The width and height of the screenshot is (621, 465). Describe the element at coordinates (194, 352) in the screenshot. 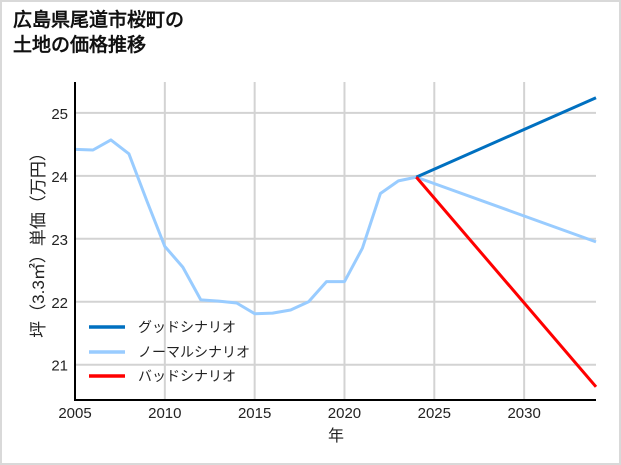

I see `legend-label: ノーマルシナリオ` at that location.